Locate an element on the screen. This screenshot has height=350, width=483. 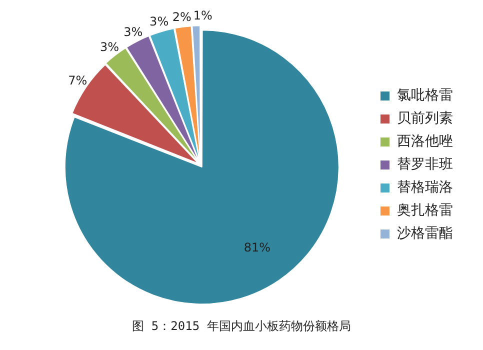
legend-label: 替罗非班 is located at coordinates (425, 164).